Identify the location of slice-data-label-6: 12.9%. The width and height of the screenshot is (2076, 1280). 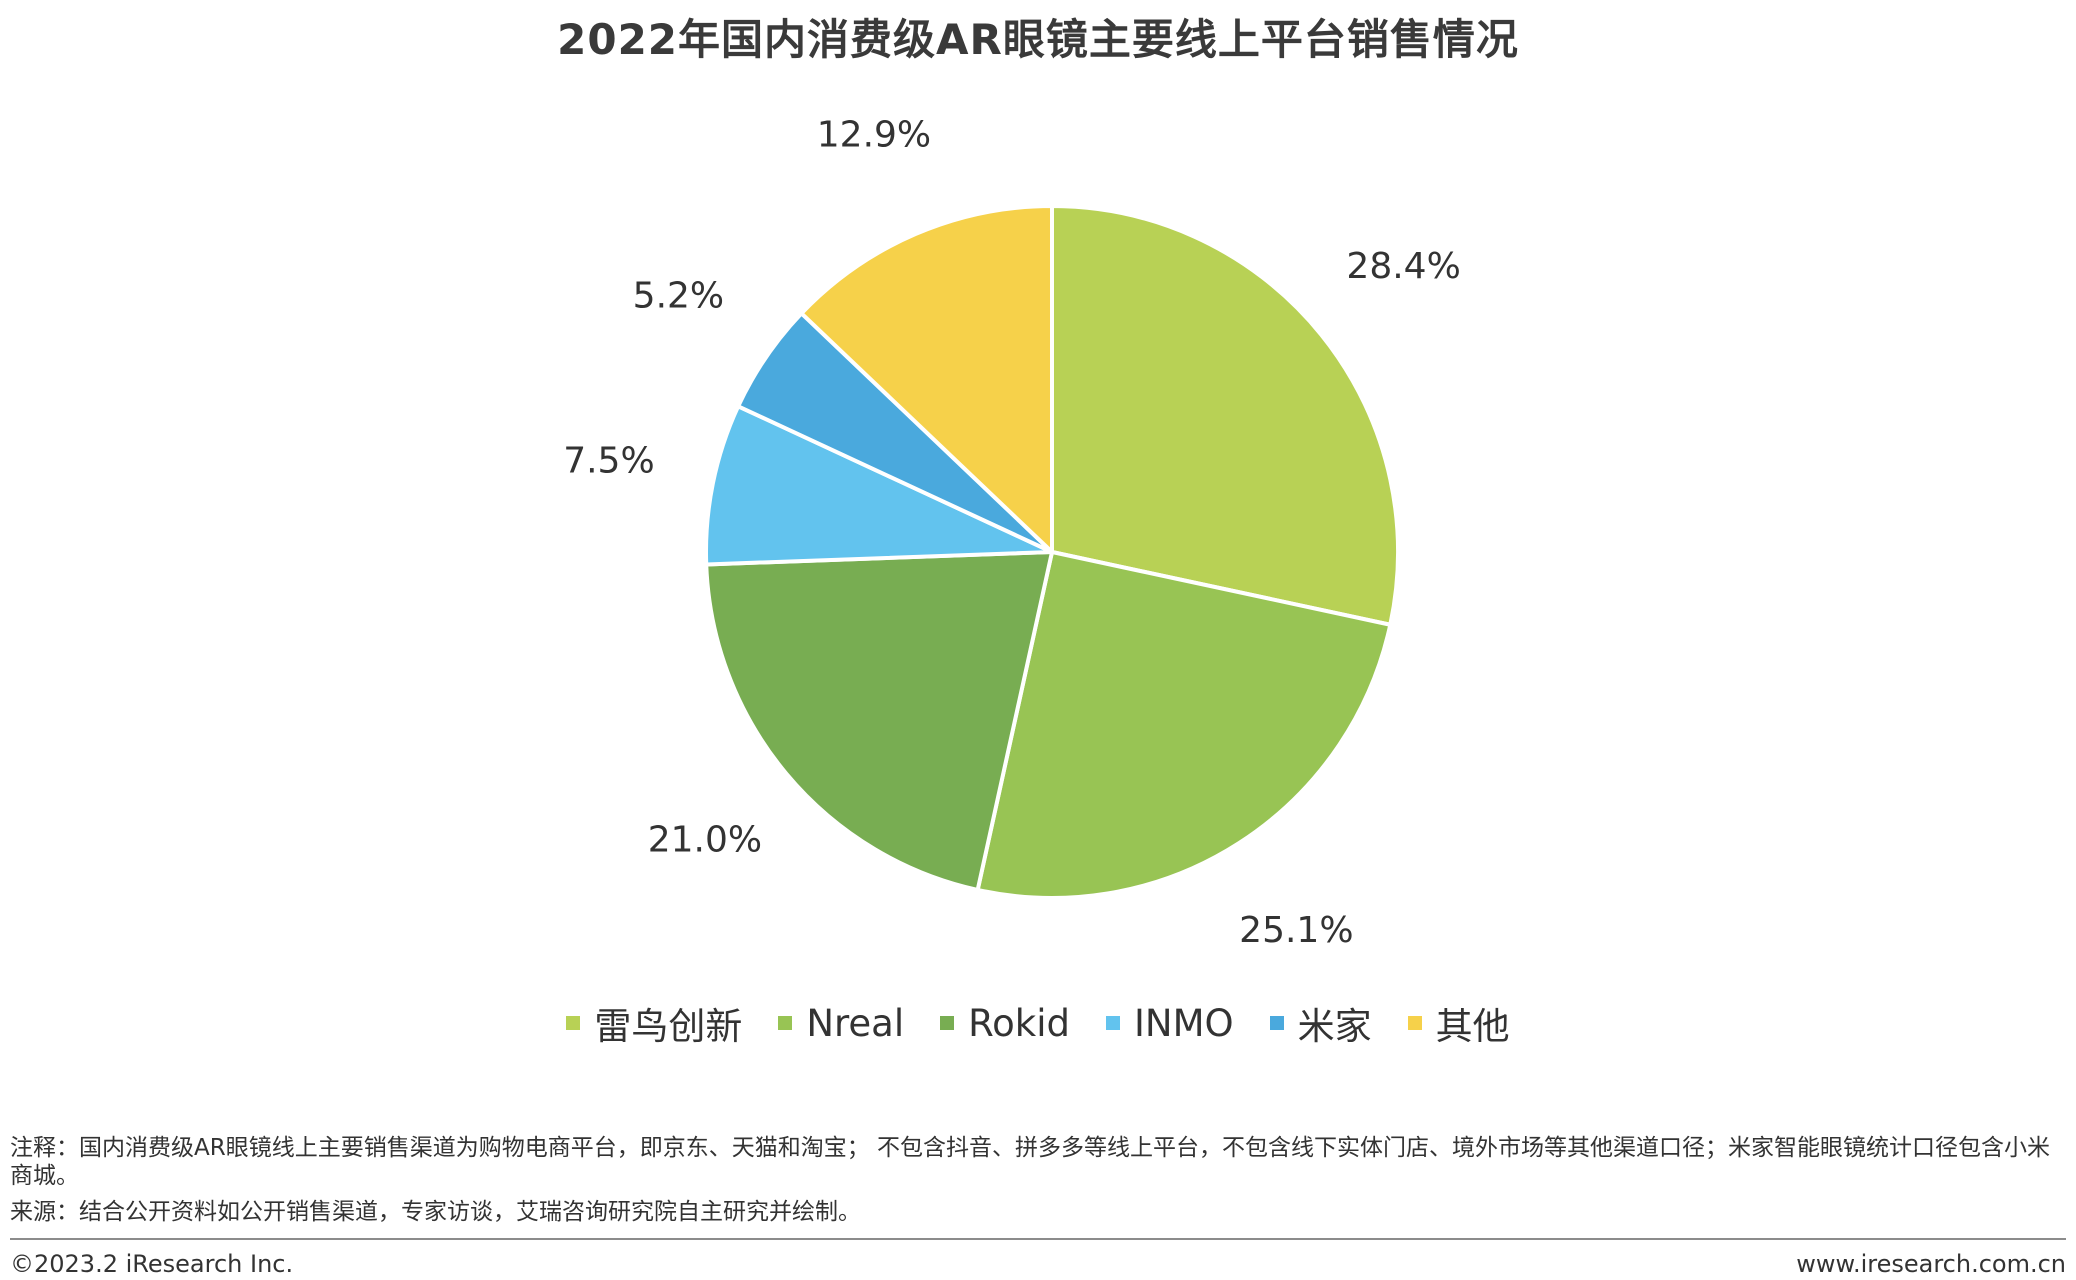
(874, 135).